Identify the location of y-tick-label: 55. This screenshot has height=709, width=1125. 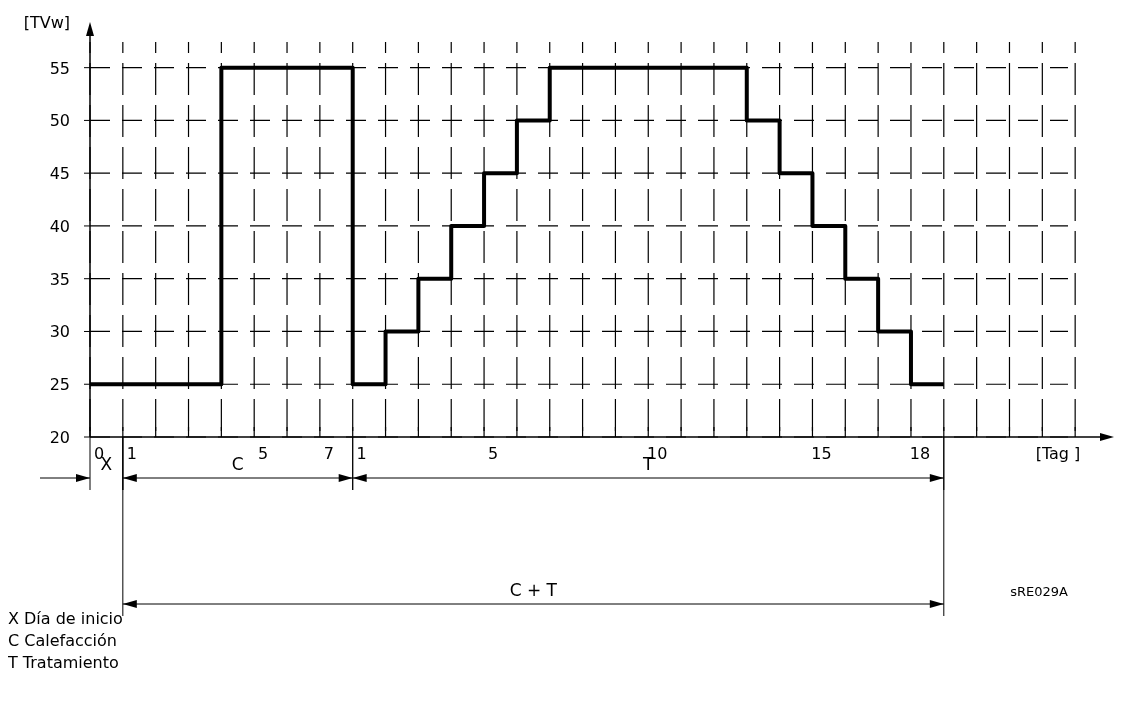
(59, 68).